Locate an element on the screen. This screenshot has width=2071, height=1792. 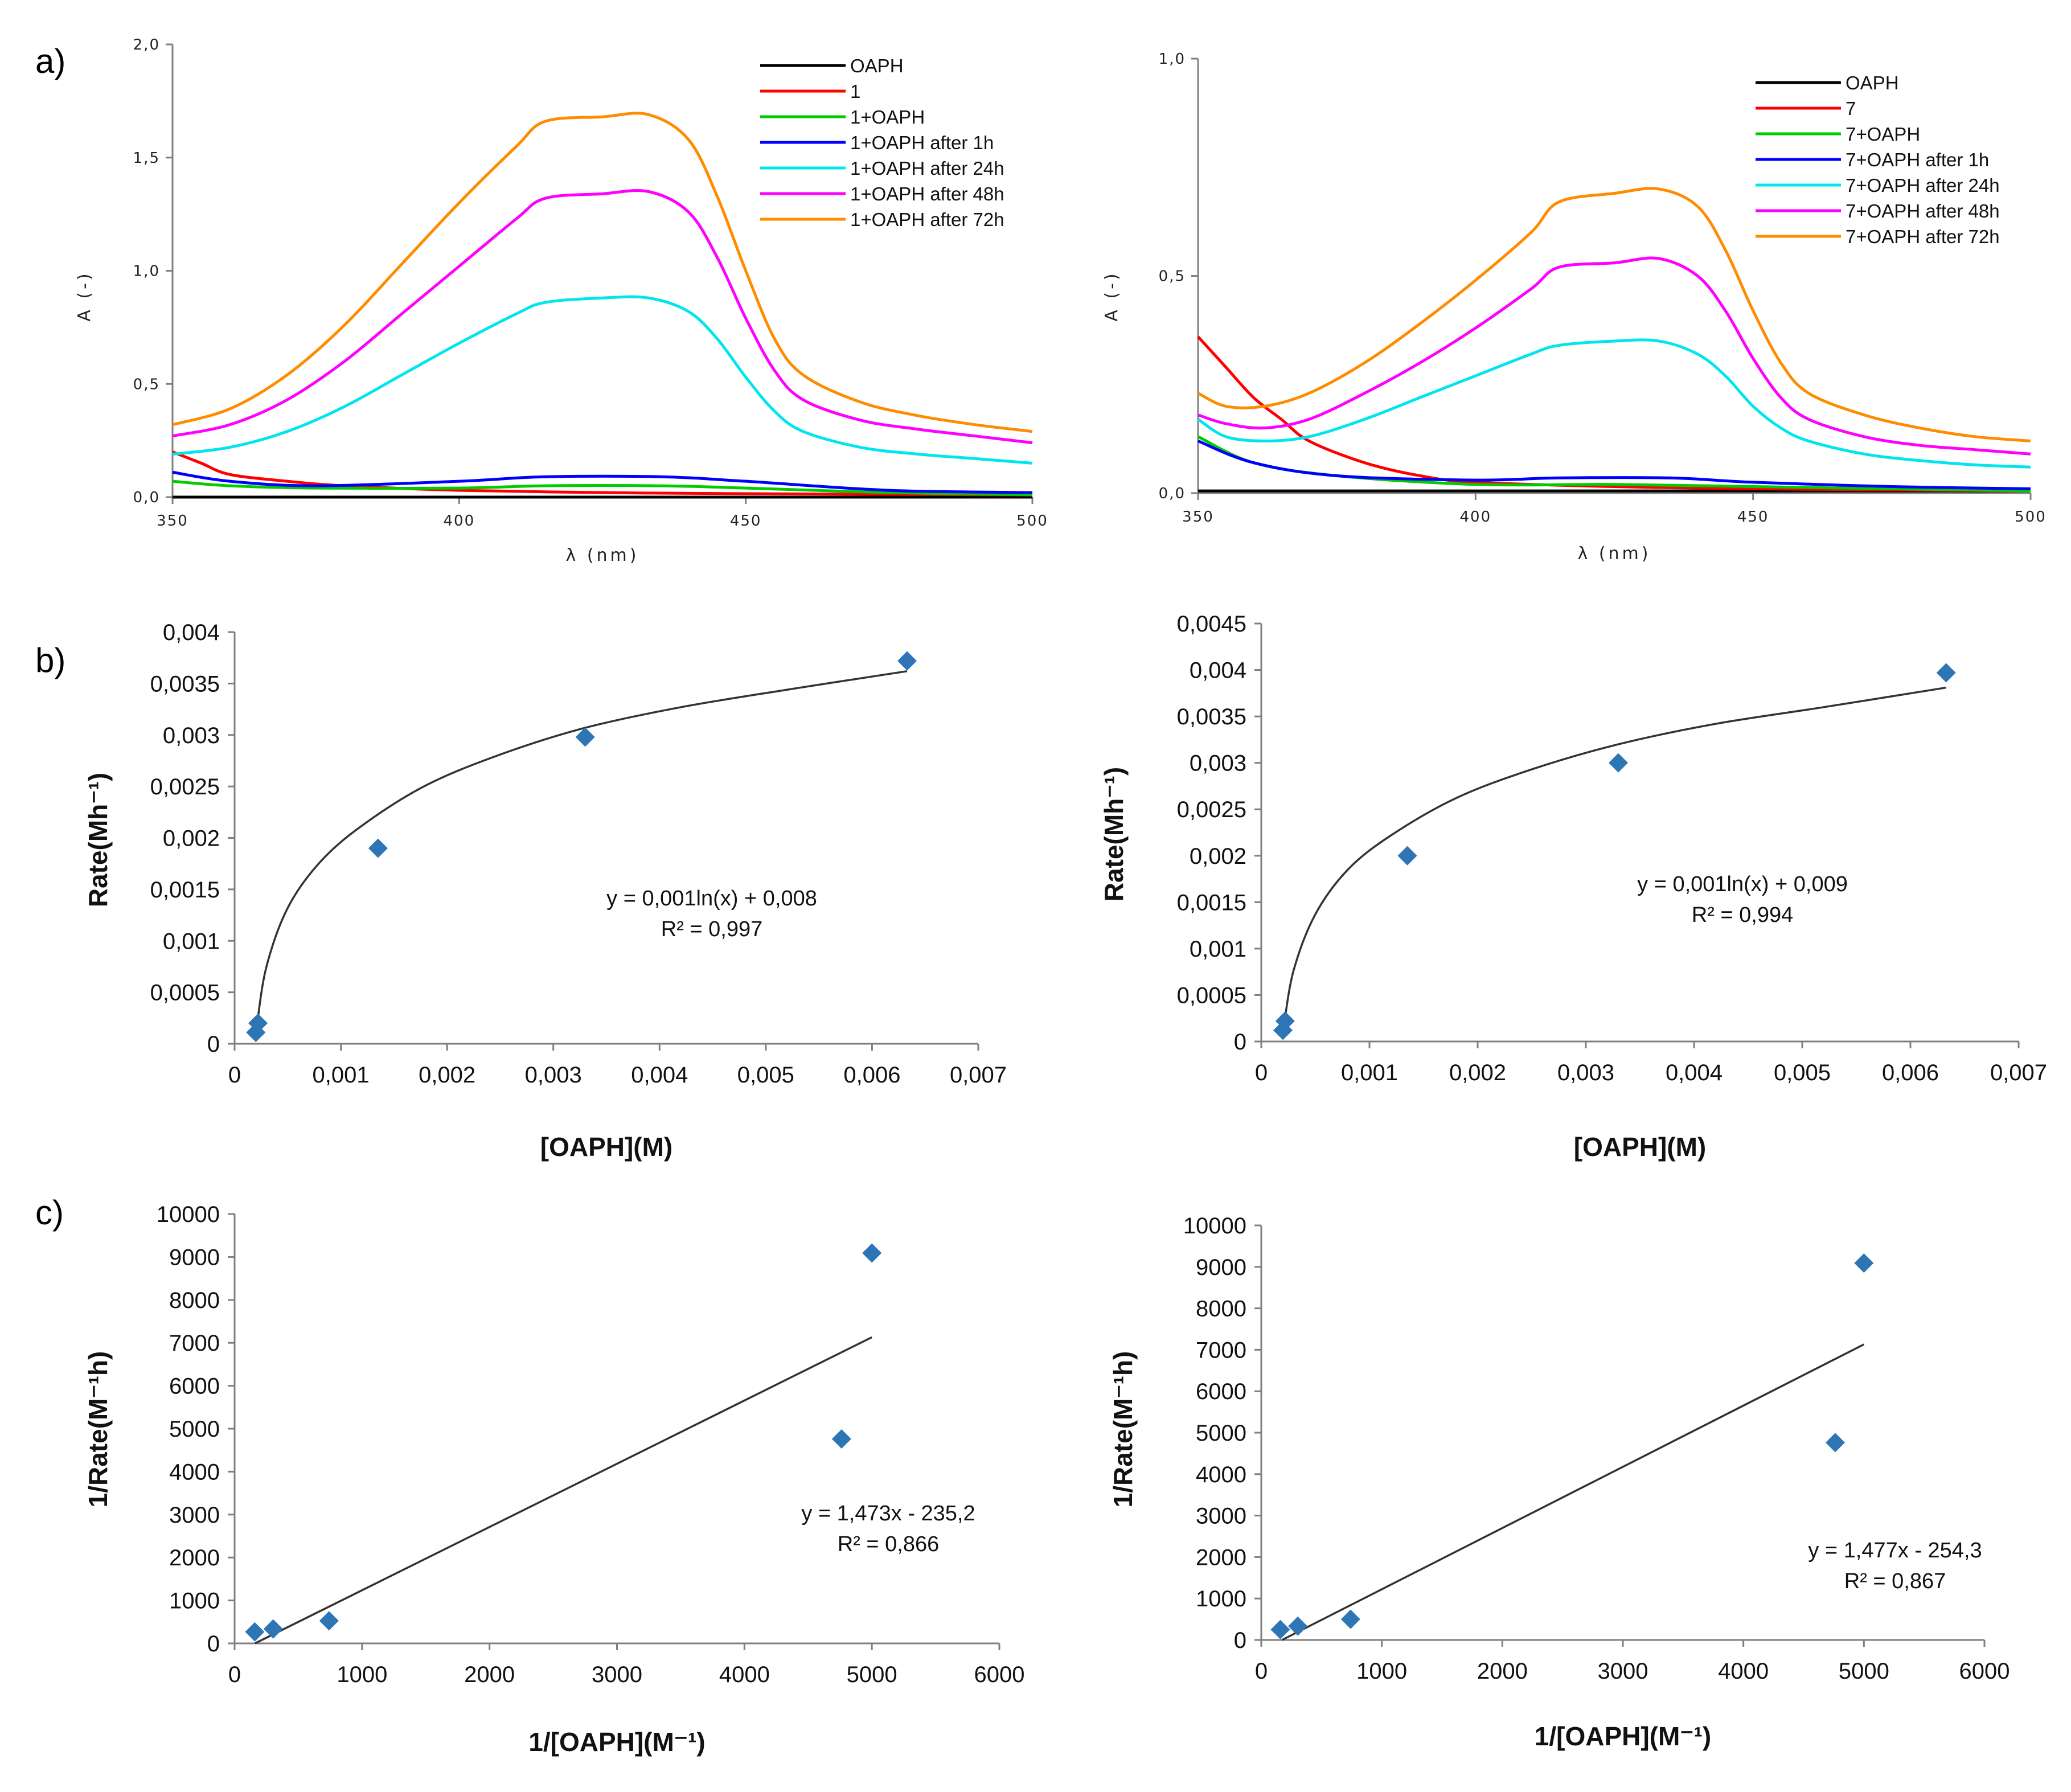
x-tick-label: 0,001 is located at coordinates (1369, 1072).